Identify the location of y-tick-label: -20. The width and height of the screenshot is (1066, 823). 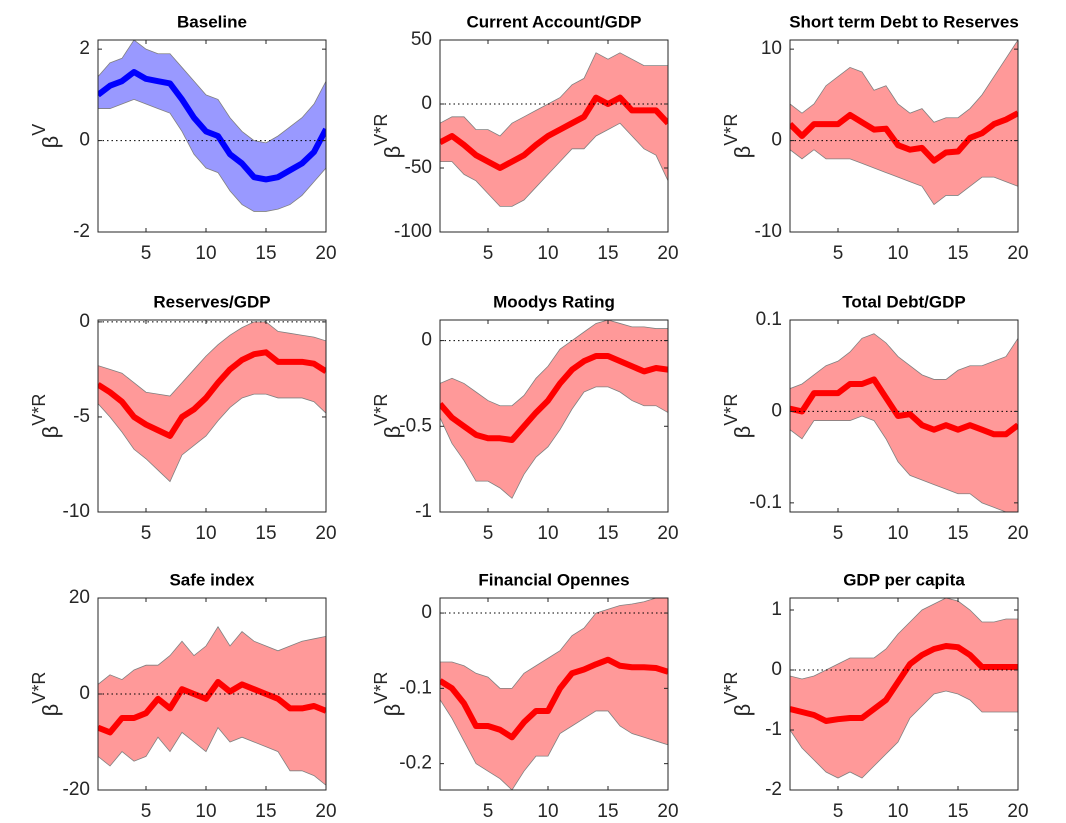
(76, 789).